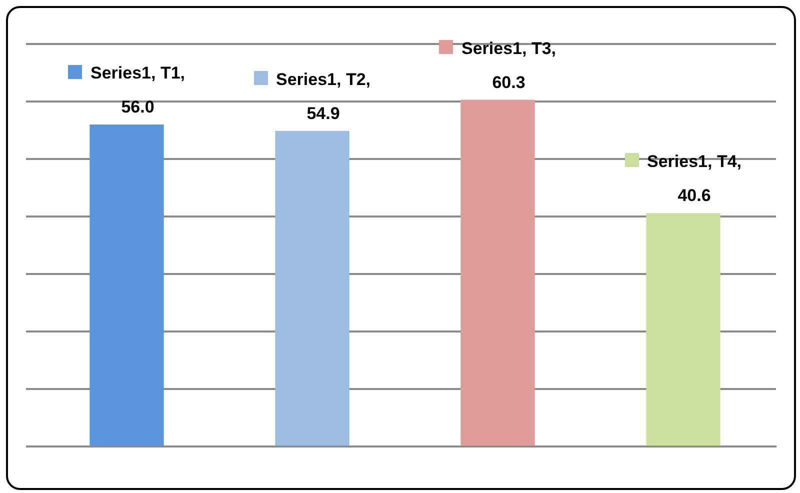 The image size is (800, 493). What do you see at coordinates (694, 179) in the screenshot?
I see `data-label: Series1, T4, 40.6` at bounding box center [694, 179].